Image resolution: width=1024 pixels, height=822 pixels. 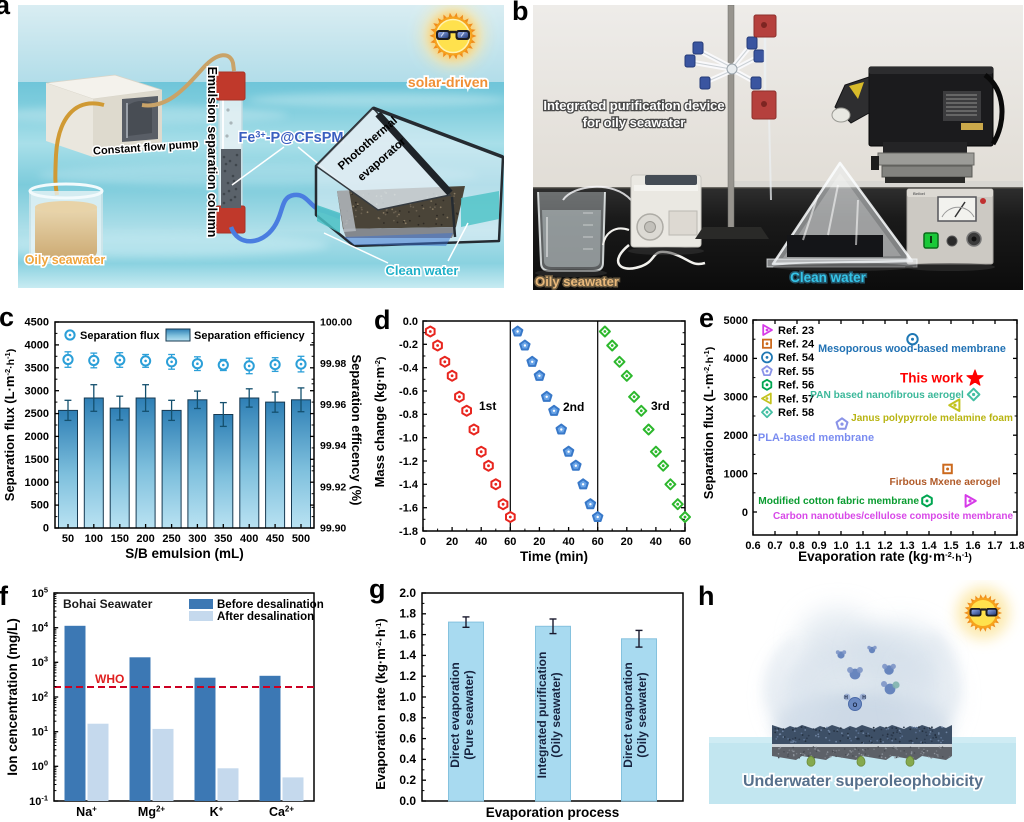 What do you see at coordinates (120, 539) in the screenshot?
I see `svg-text: 150` at bounding box center [120, 539].